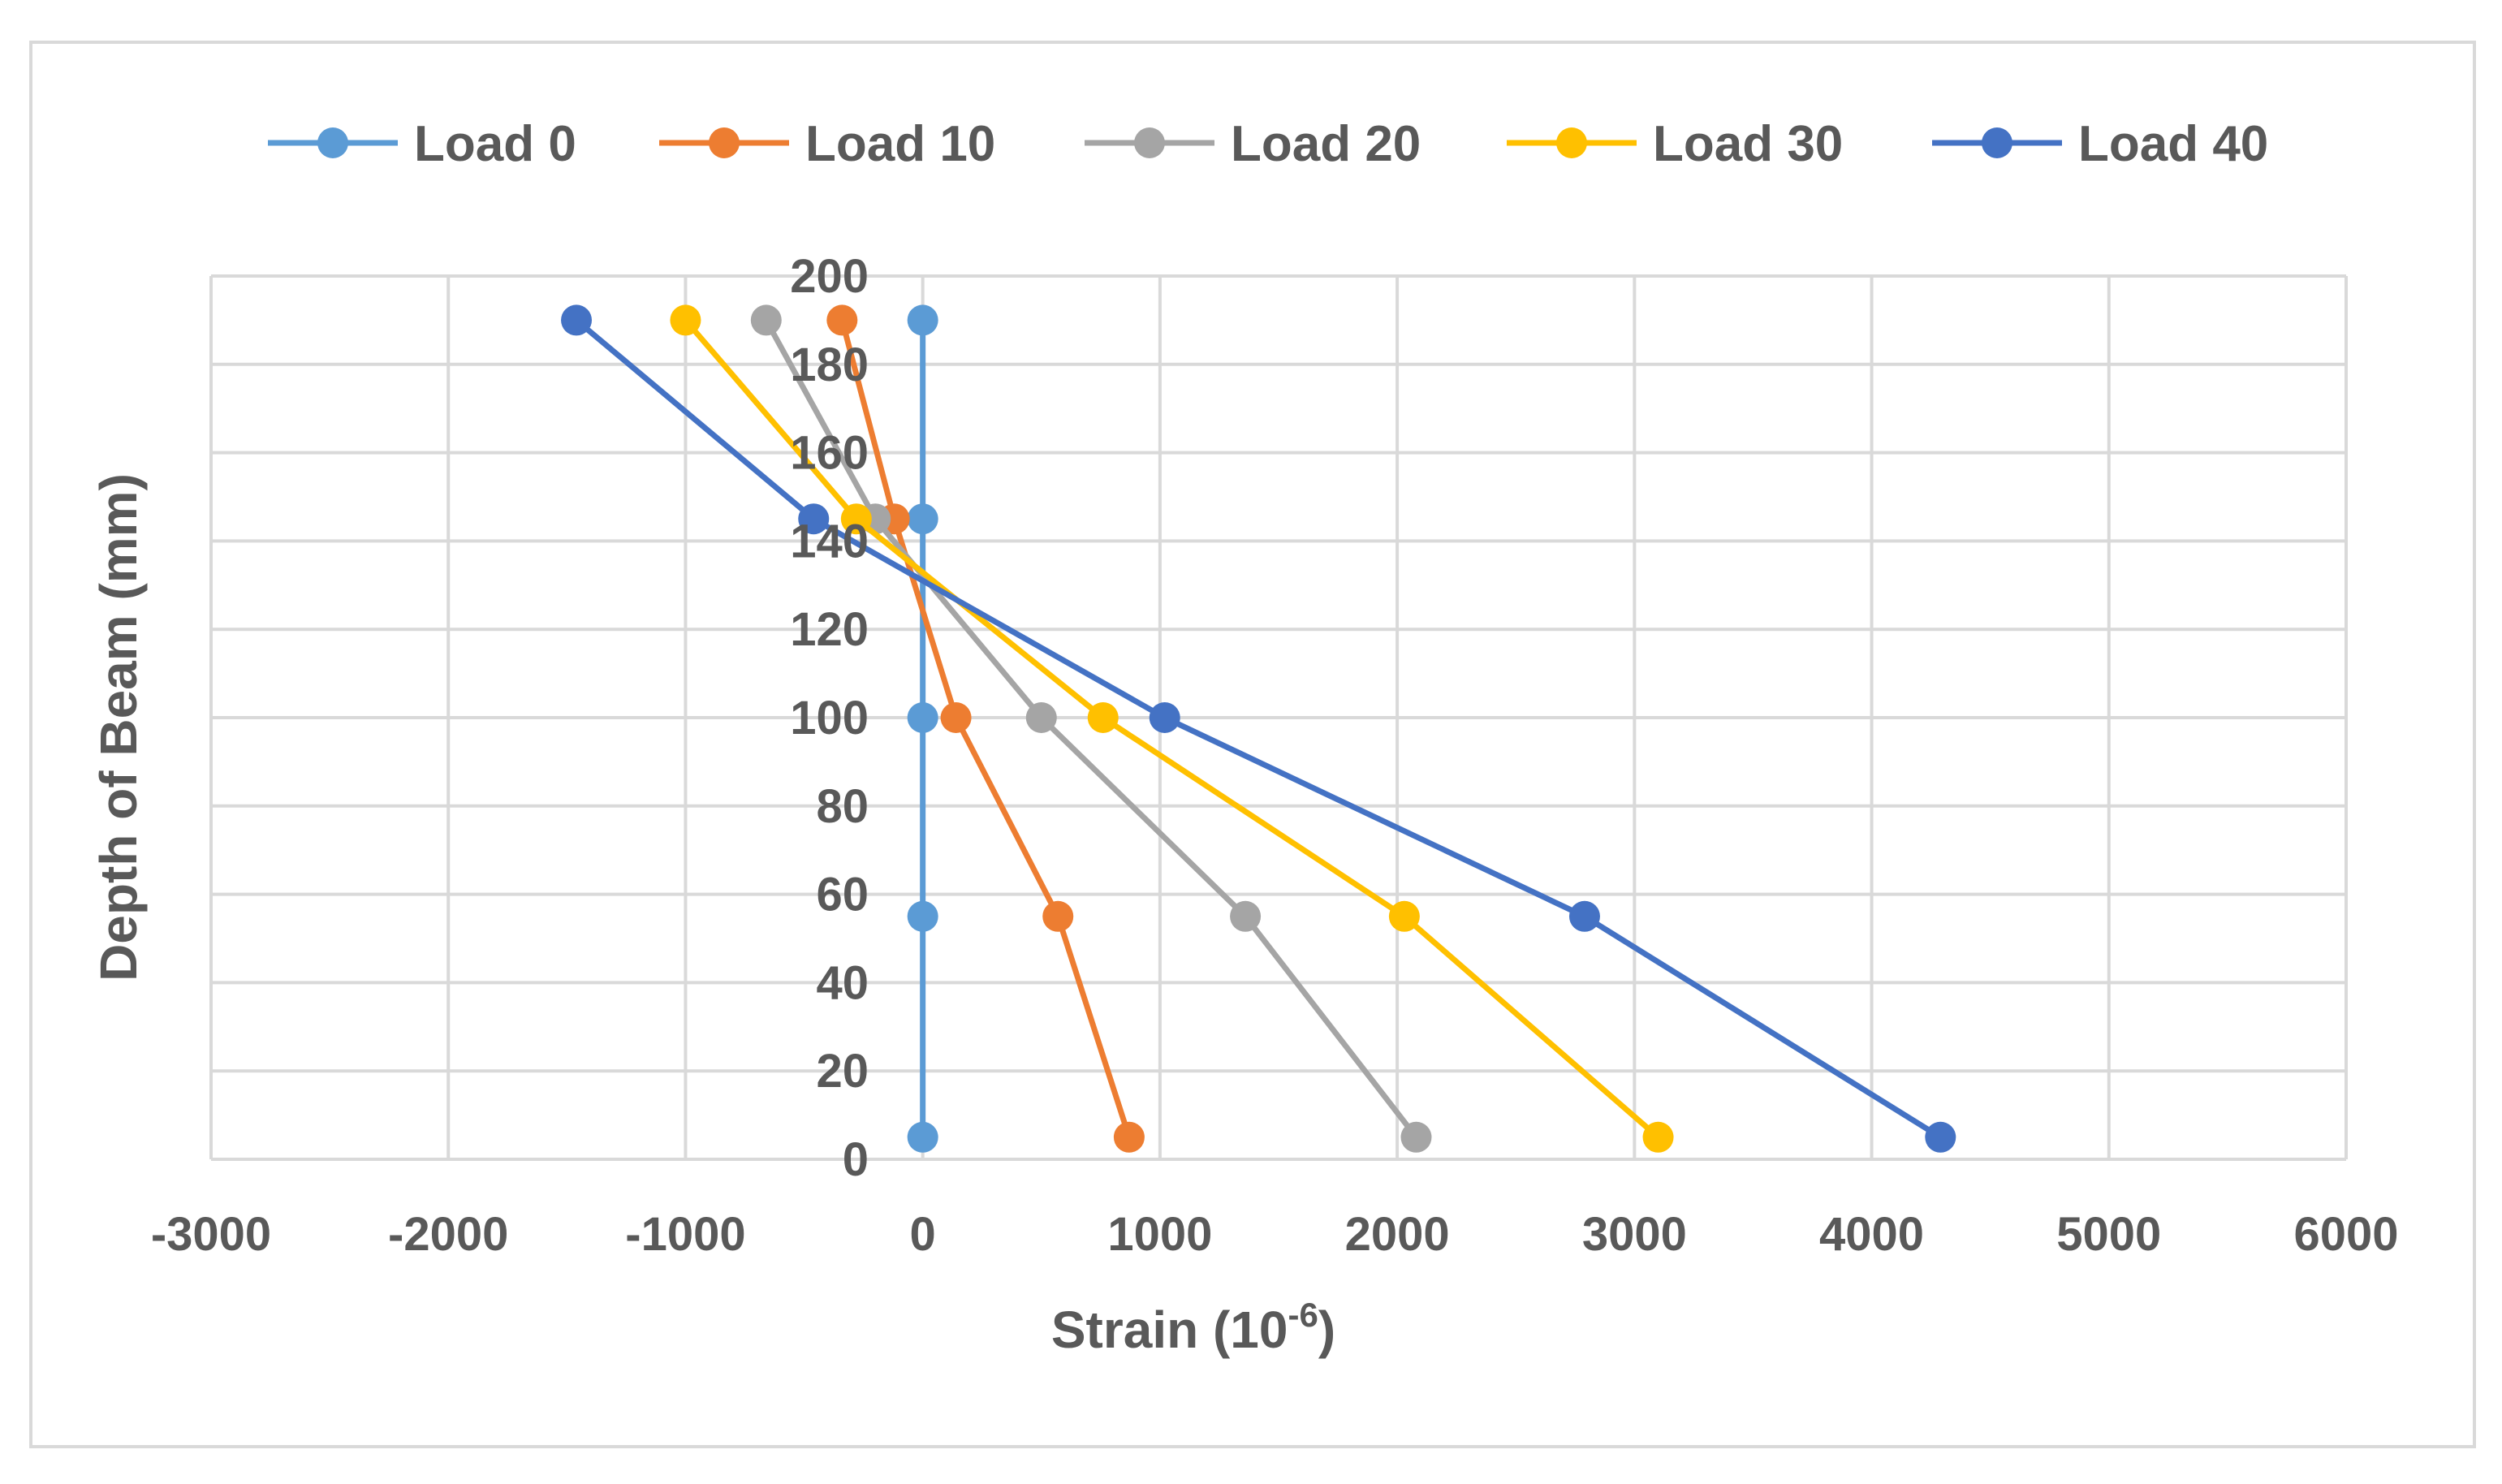 The width and height of the screenshot is (2502, 1484). I want to click on x-tick-labels: -3000 -2000 -1000 0 1000 2000 3000 4000 5000 6000, so click(1275, 1234).